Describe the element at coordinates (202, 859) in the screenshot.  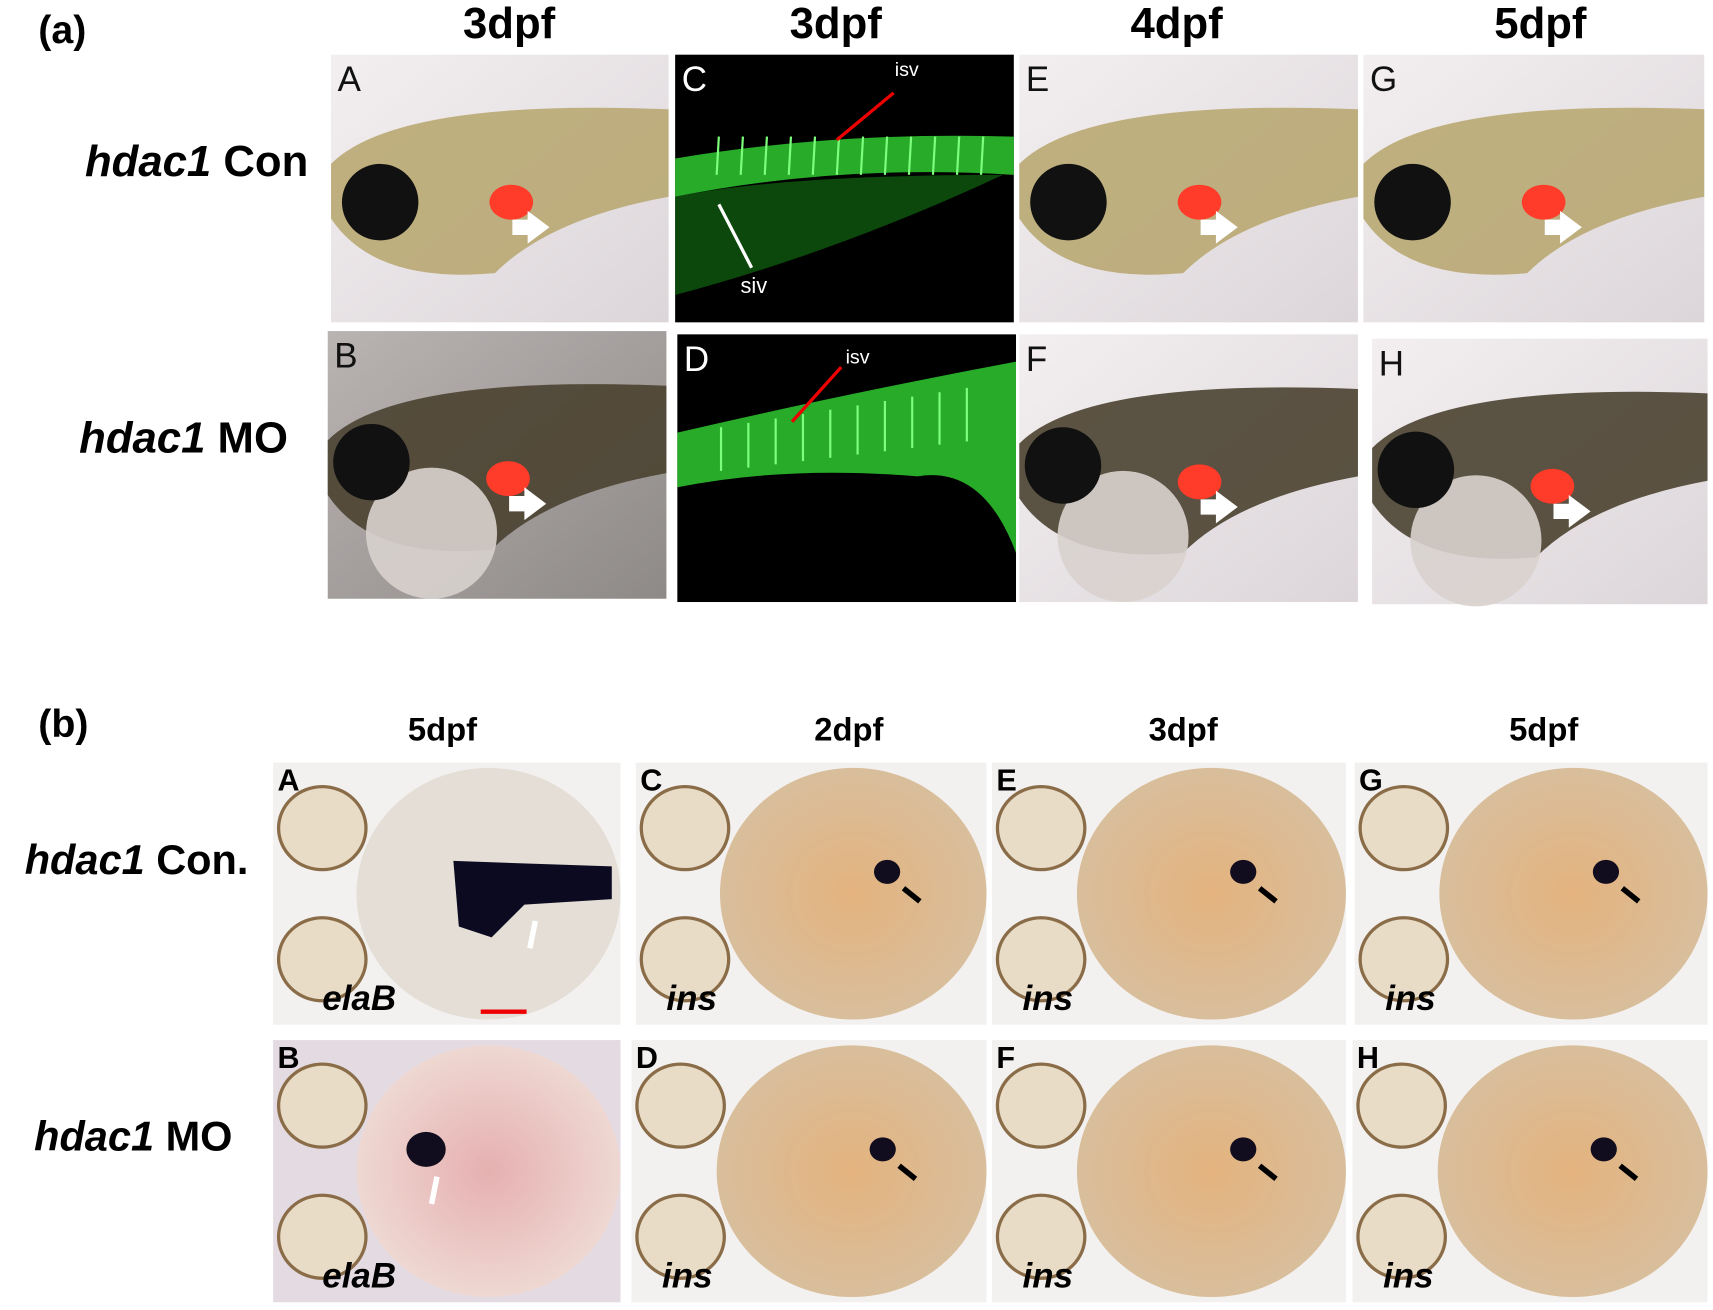
I see `condition: Con.` at that location.